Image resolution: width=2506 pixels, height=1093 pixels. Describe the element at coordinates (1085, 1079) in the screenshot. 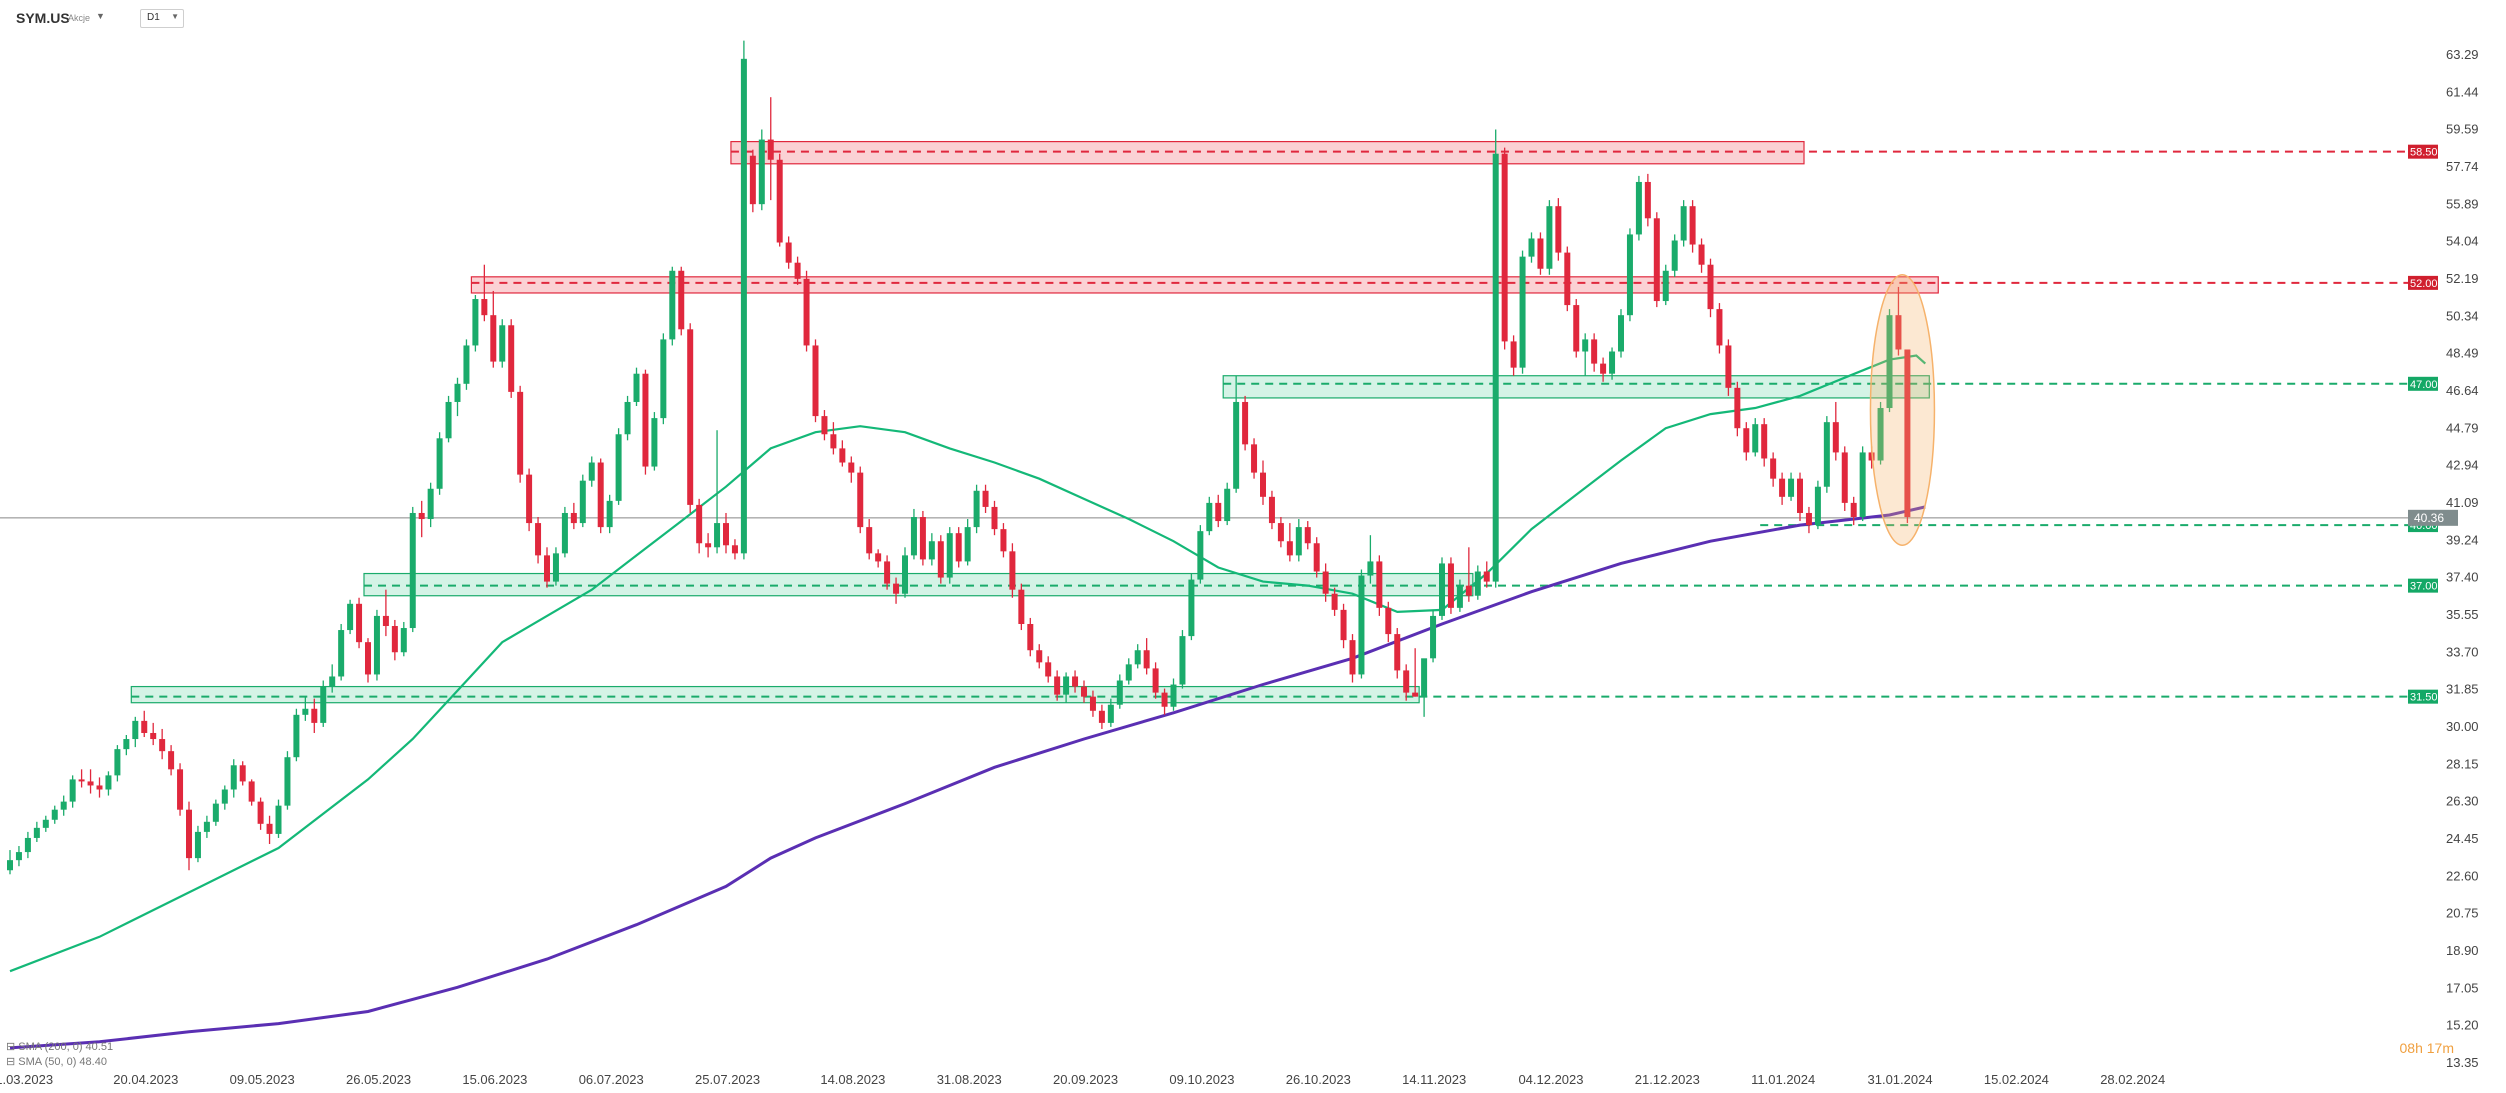

I see `x-tick-label: 20.09.2023` at that location.